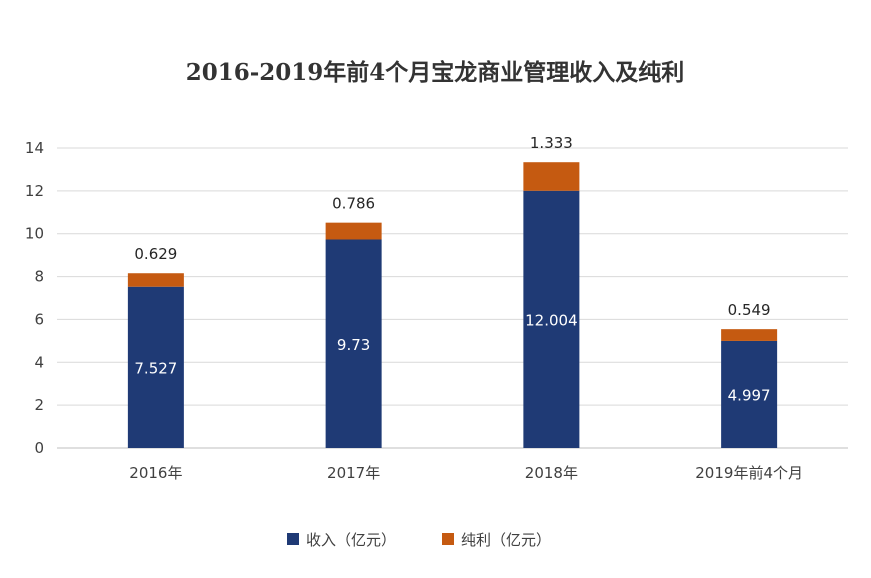 The image size is (871, 578). I want to click on x-axis-ticks: 2016年 2017年 2018年 2019年前4个月, so click(466, 473).